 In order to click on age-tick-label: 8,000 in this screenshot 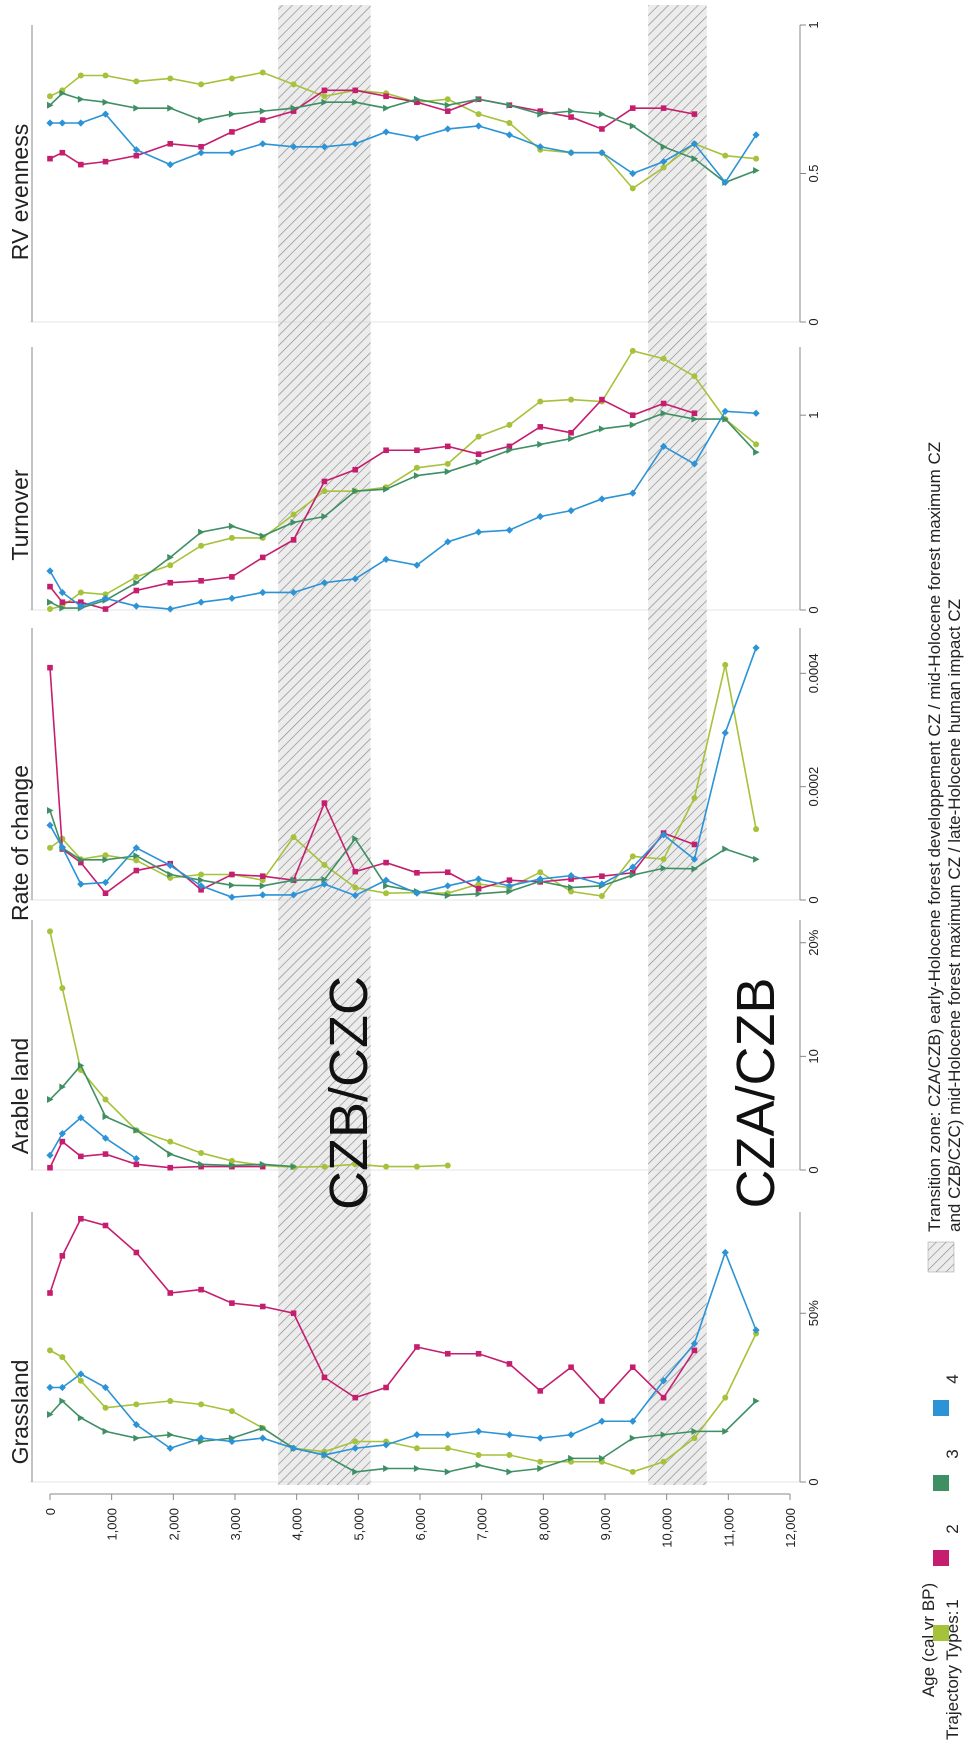, I will do `click(543, 1524)`.